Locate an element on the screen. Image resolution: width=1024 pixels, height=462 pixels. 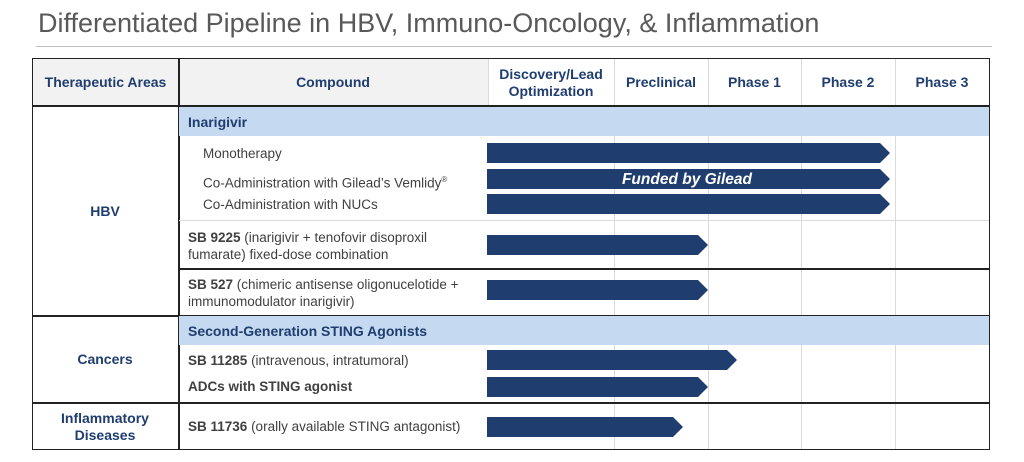
funded-by-gilead-label: Funded by Gilead is located at coordinates (687, 179).